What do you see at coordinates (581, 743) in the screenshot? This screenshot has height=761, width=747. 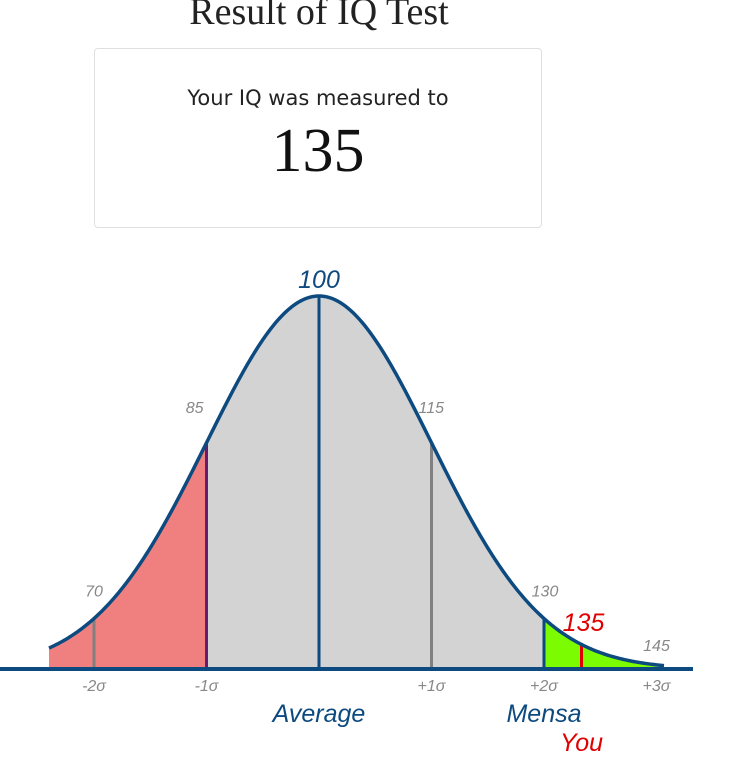 I see `marker-label: You` at bounding box center [581, 743].